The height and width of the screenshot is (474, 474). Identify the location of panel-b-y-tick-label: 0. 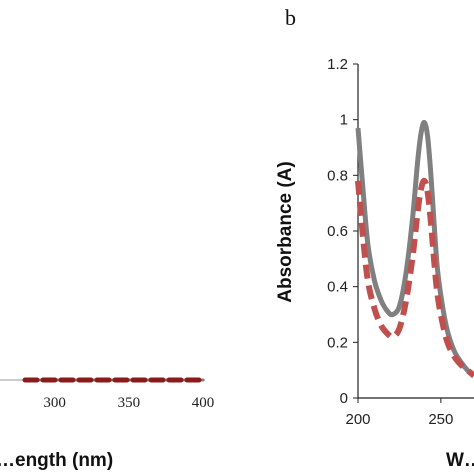
(344, 398).